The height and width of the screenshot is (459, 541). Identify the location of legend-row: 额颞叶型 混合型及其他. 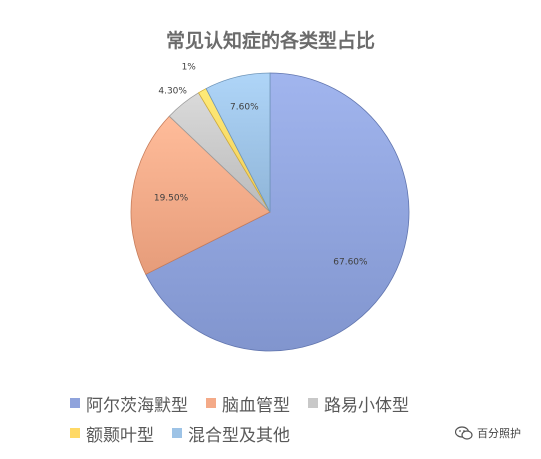
(270, 433).